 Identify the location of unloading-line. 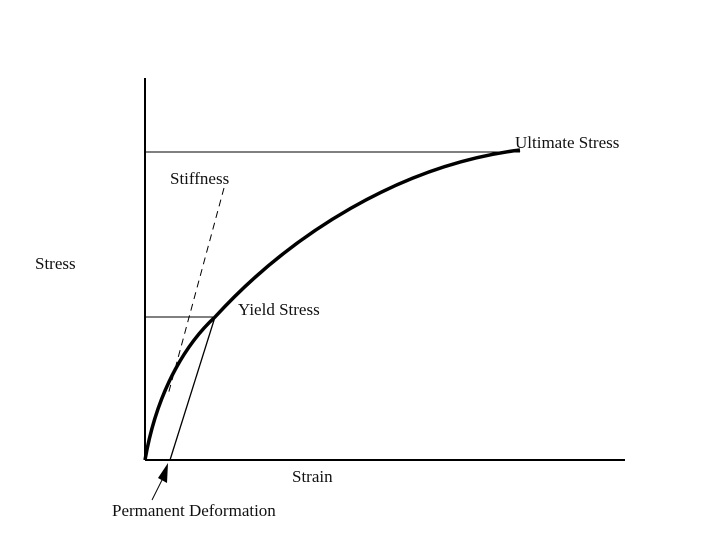
(192, 388).